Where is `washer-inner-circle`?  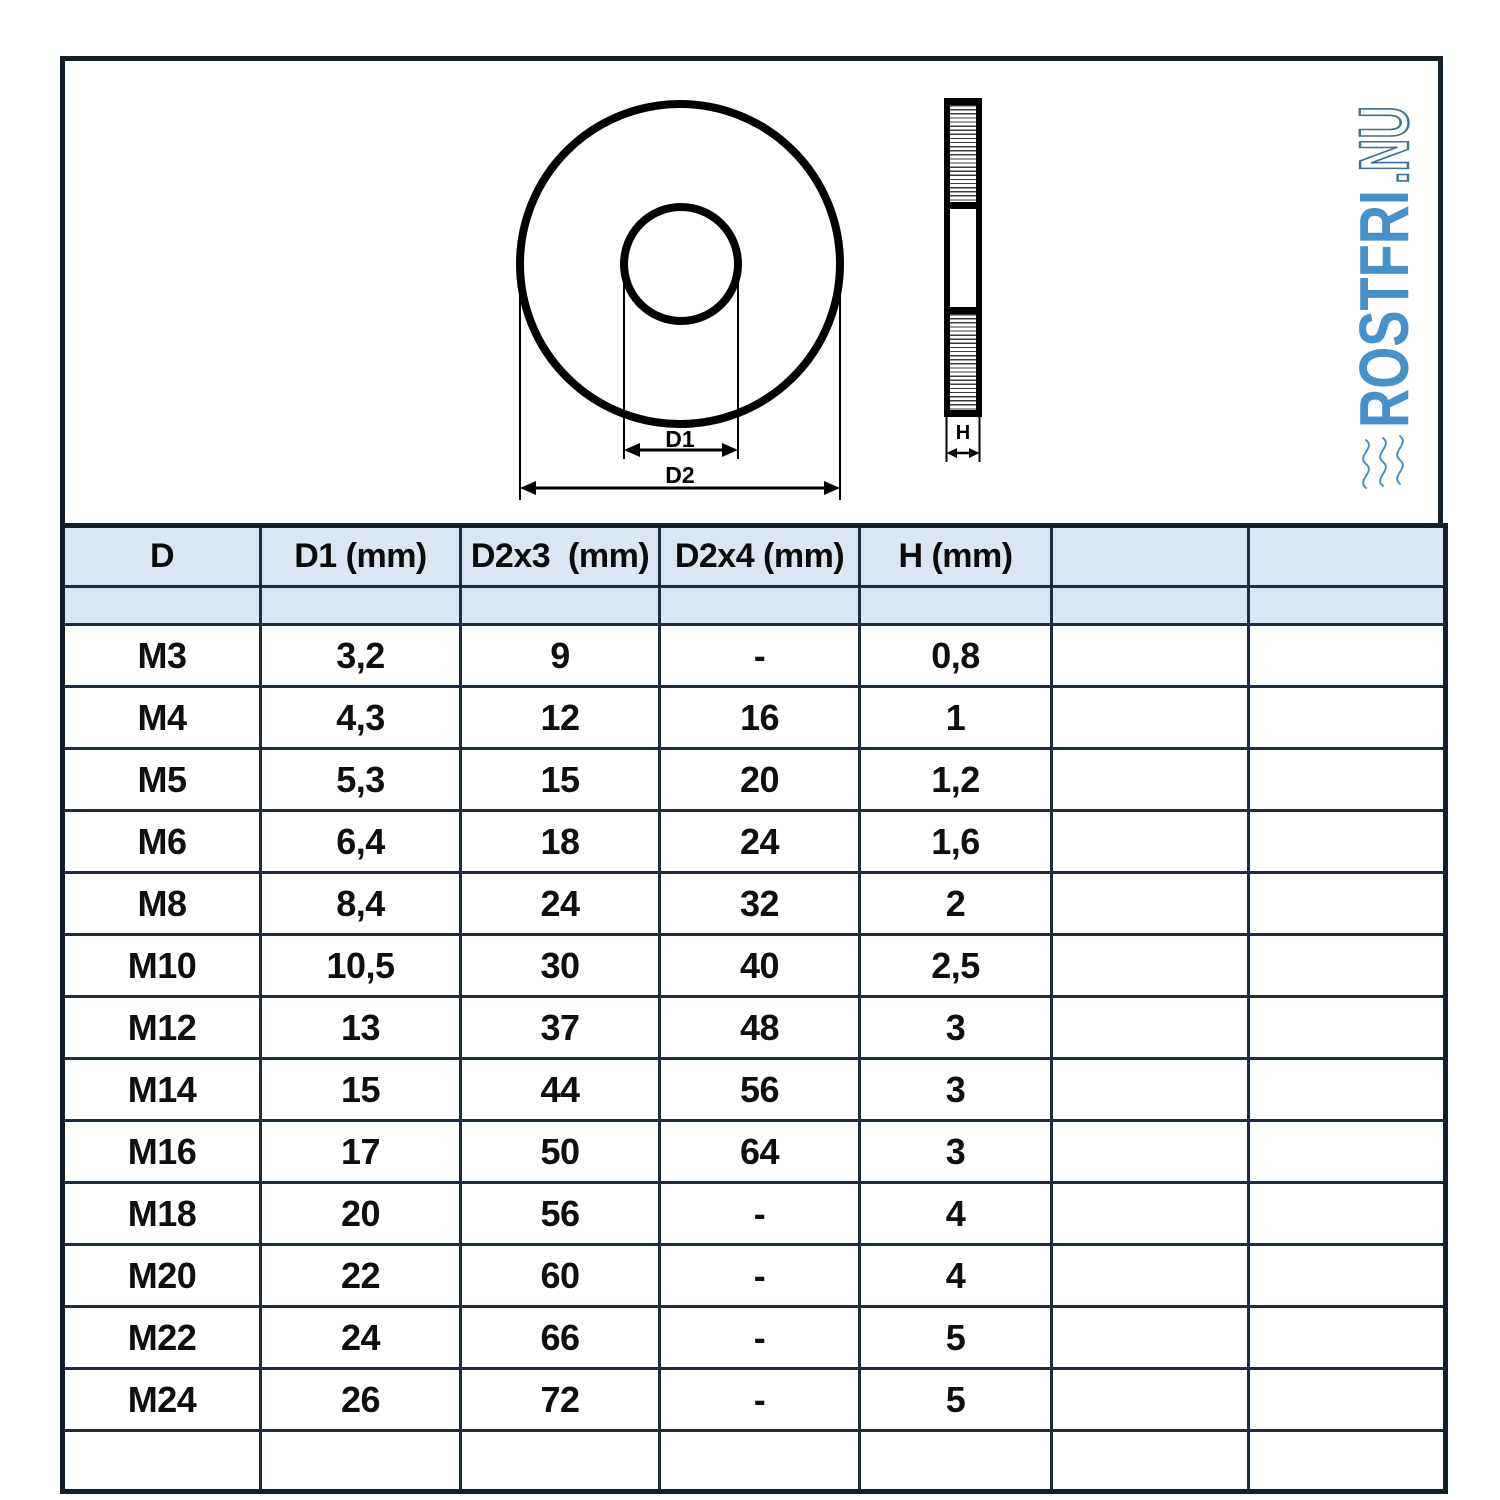
washer-inner-circle is located at coordinates (681, 264).